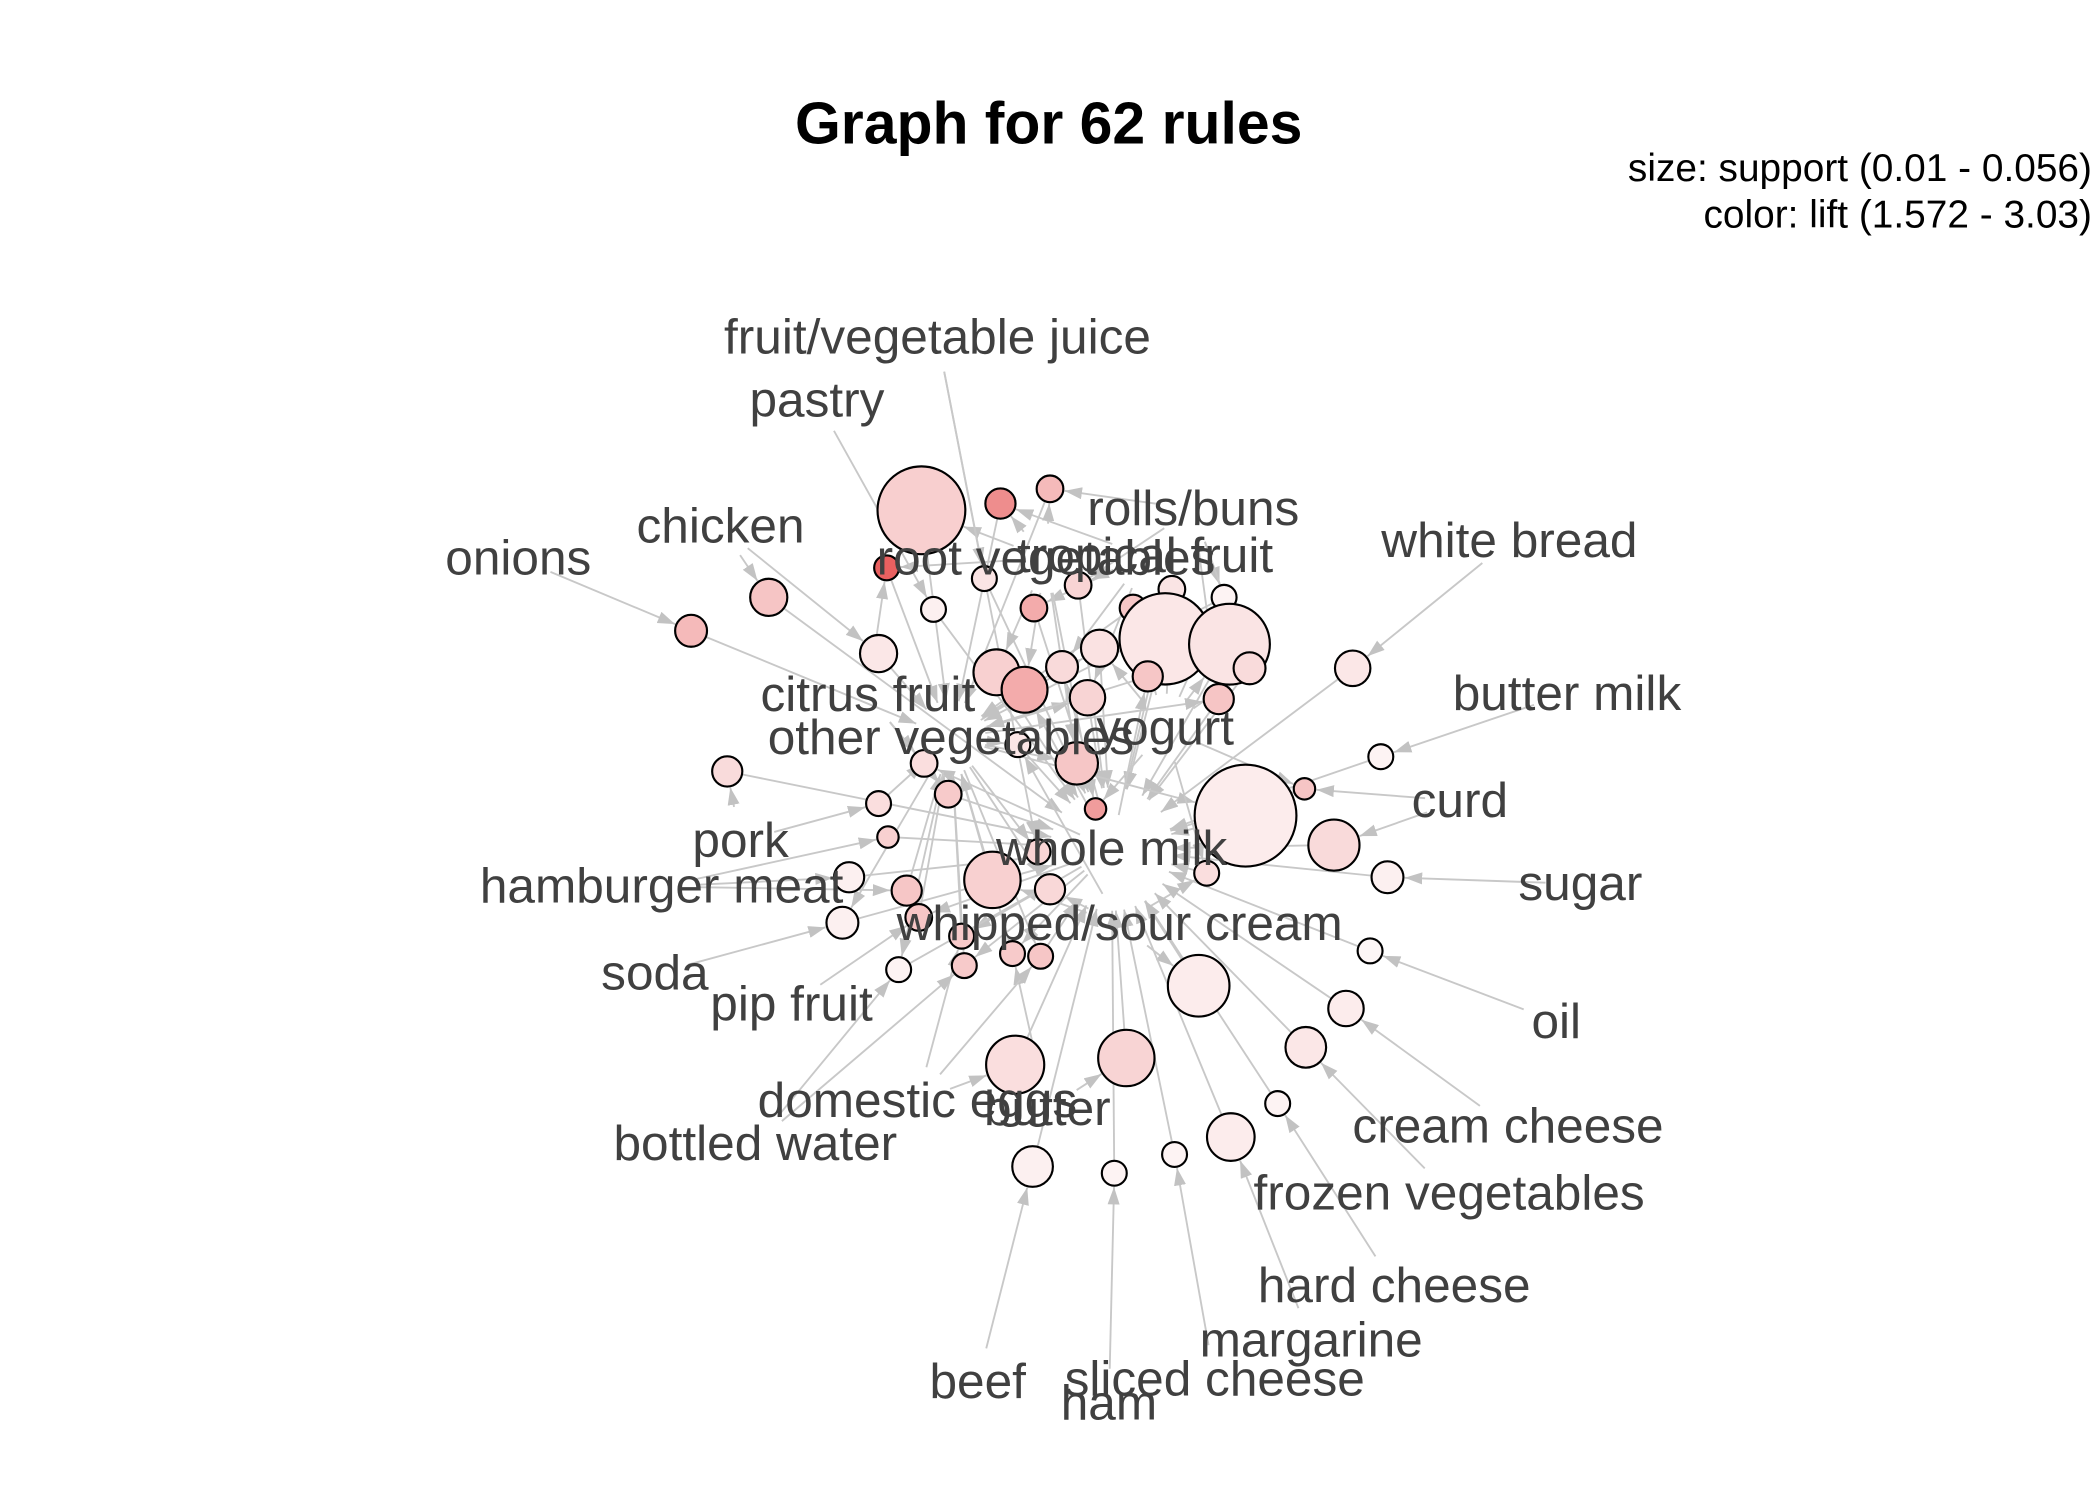 The width and height of the screenshot is (2100, 1500). Describe the element at coordinates (1145, 555) in the screenshot. I see `item-label: tropical fruit` at that location.